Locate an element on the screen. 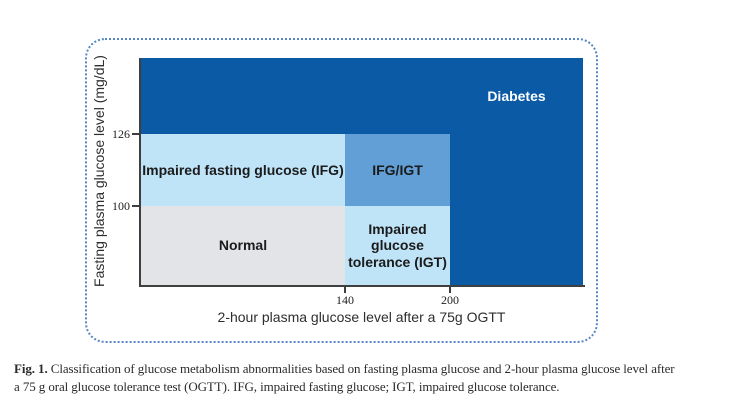  region-diabetes-top-band is located at coordinates (362, 96).